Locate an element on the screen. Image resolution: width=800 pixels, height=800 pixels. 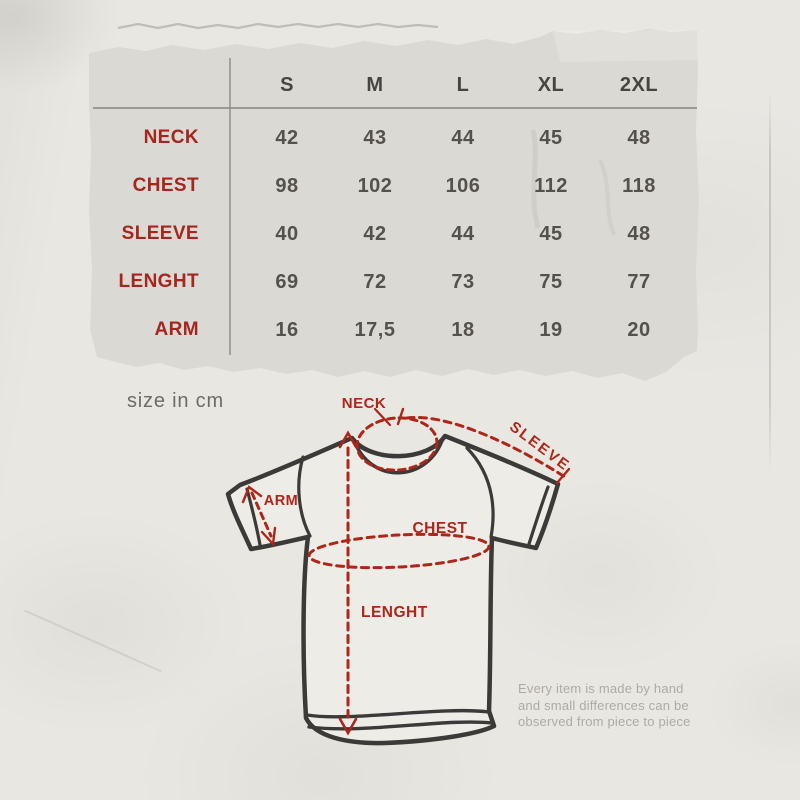
row-label: CHEST is located at coordinates (165, 185).